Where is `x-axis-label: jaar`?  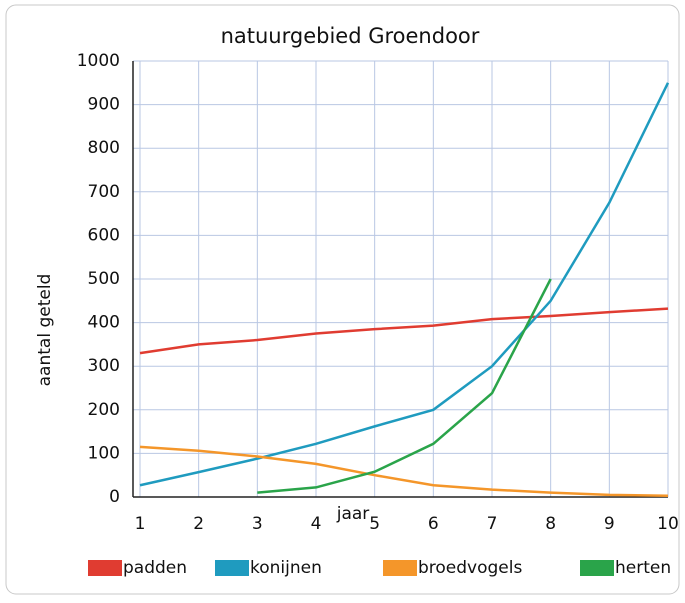 x-axis-label: jaar is located at coordinates (353, 514).